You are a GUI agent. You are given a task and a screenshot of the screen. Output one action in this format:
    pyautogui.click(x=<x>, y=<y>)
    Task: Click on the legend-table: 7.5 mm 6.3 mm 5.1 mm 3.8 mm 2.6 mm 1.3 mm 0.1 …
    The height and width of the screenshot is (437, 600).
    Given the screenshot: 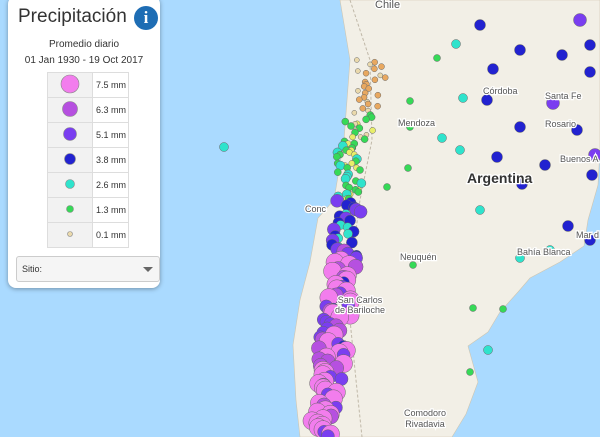 What is the action you would take?
    pyautogui.click(x=88, y=160)
    